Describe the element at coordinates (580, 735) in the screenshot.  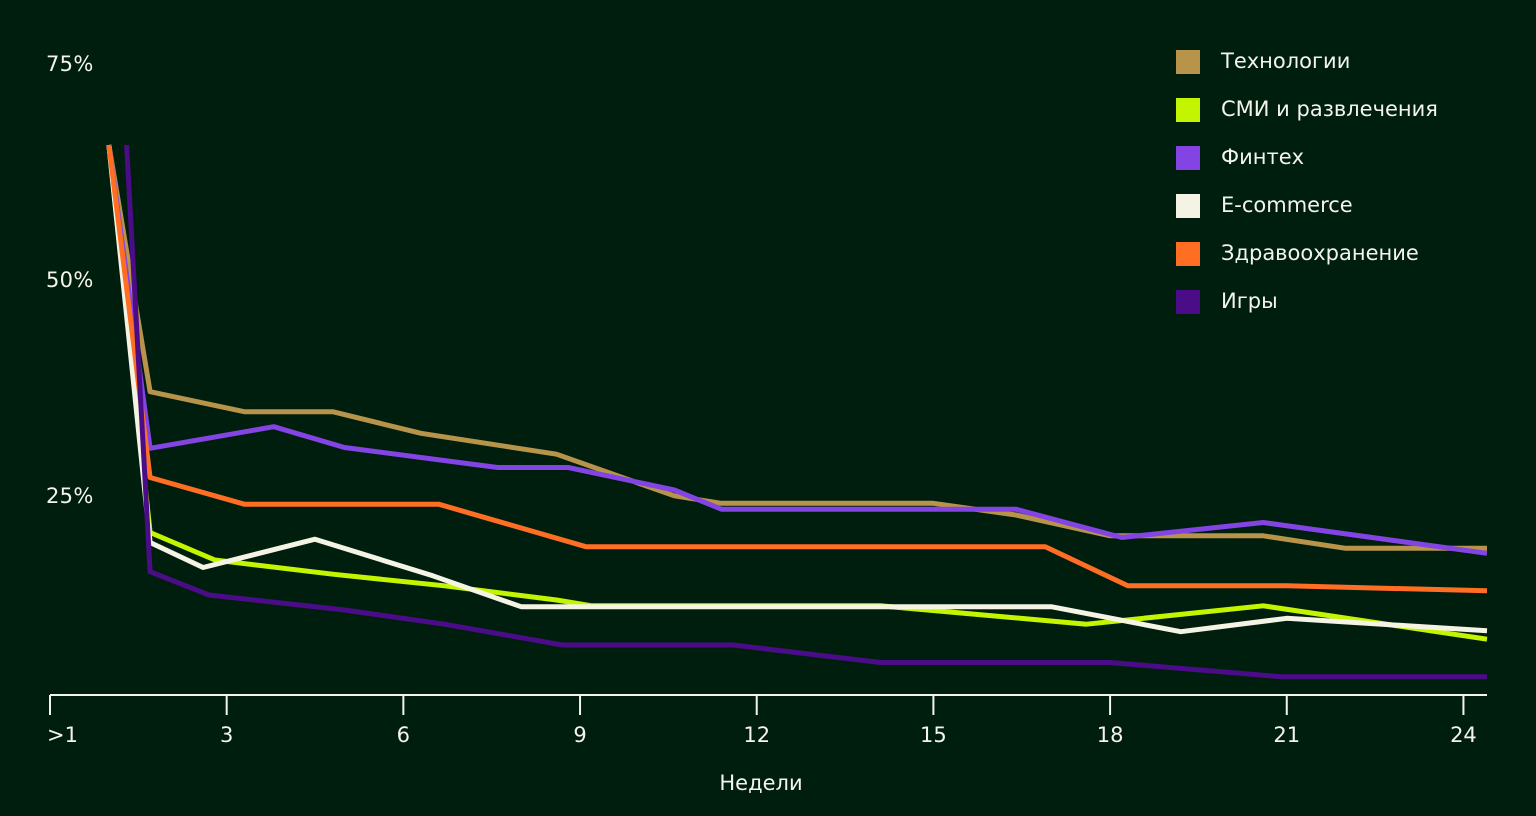
I see `x-tick-label: 9` at that location.